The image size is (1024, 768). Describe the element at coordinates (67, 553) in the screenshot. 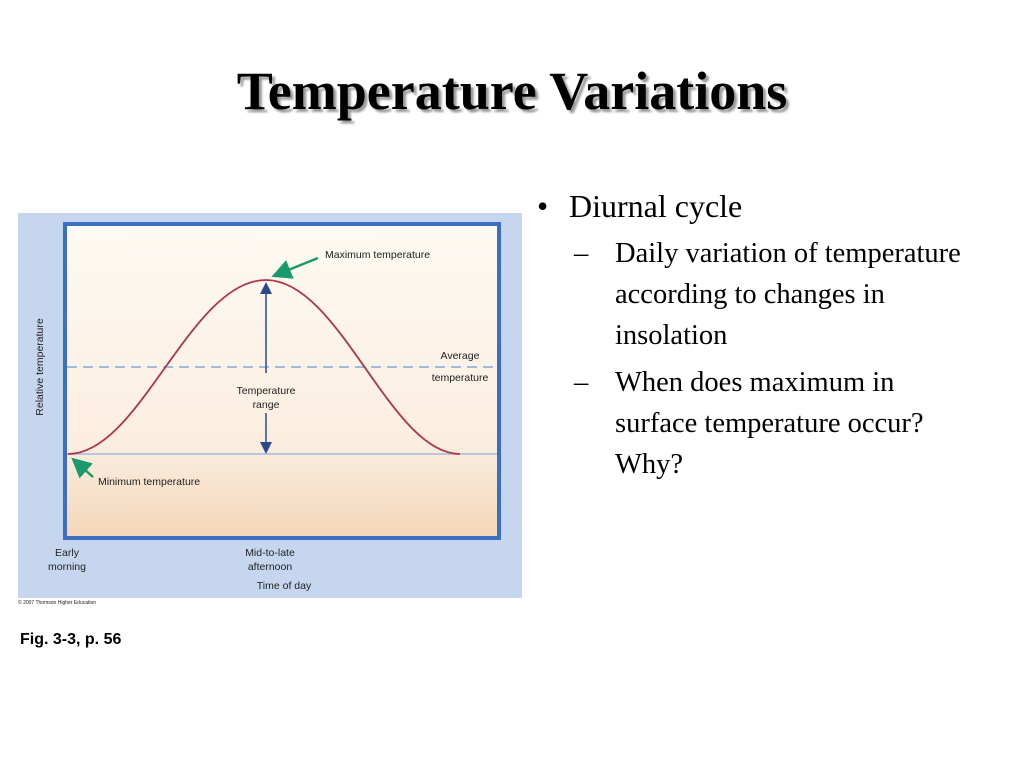

I see `x-label: Early` at that location.